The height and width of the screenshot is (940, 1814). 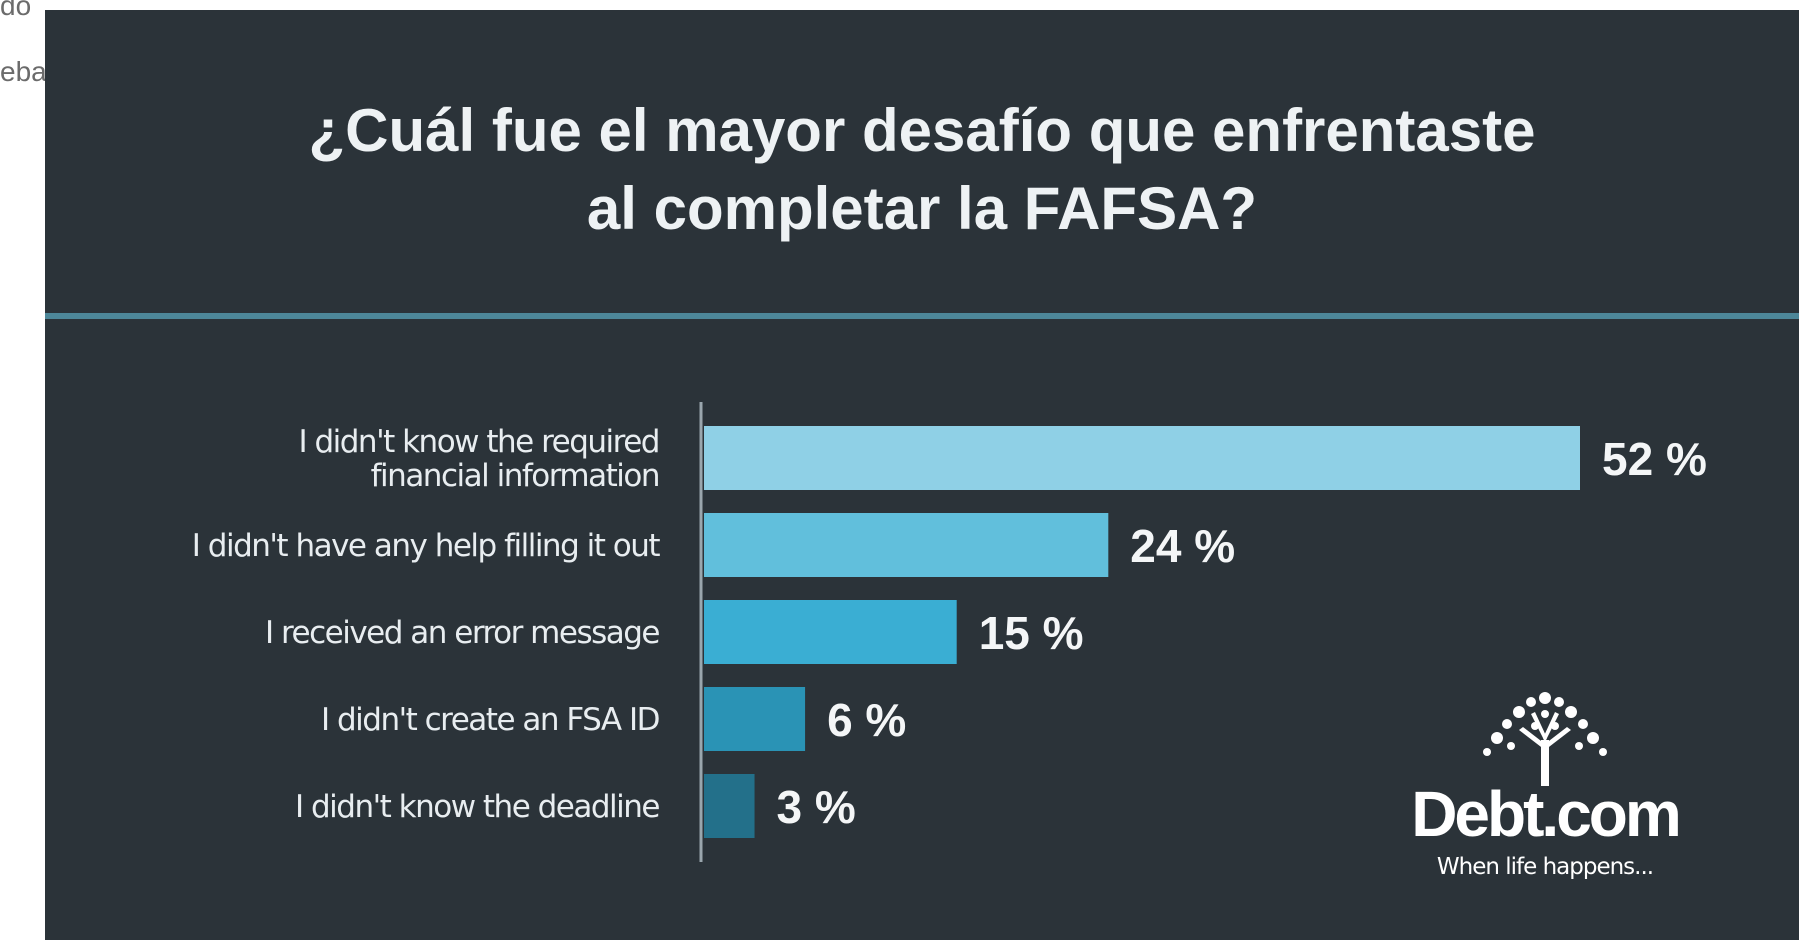 What do you see at coordinates (1031, 633) in the screenshot?
I see `bar-value-label: 15 %` at bounding box center [1031, 633].